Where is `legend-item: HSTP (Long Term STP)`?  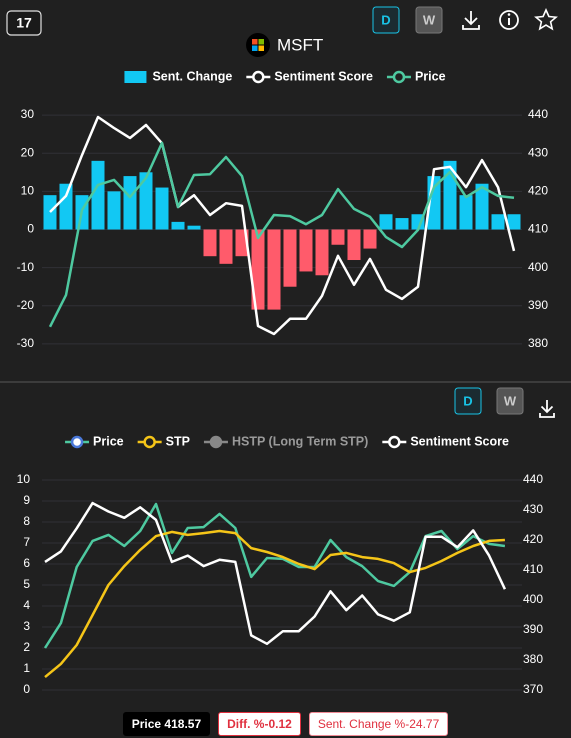 legend-item: HSTP (Long Term STP) is located at coordinates (285, 441).